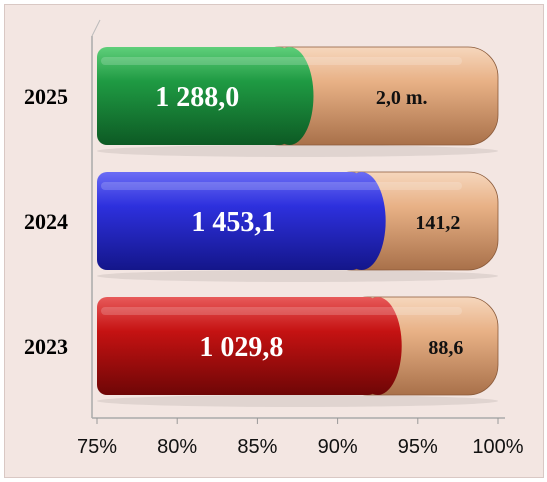 The height and width of the screenshot is (482, 547). I want to click on bar-main-2025, so click(193, 96).